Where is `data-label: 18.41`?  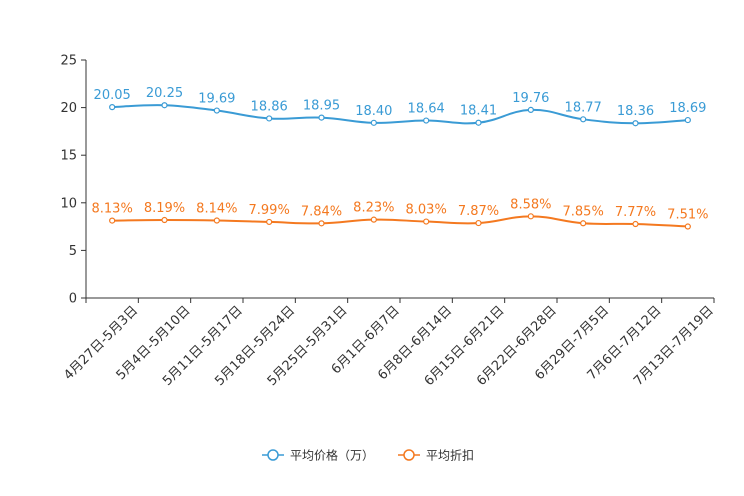
data-label: 18.41 is located at coordinates (478, 111).